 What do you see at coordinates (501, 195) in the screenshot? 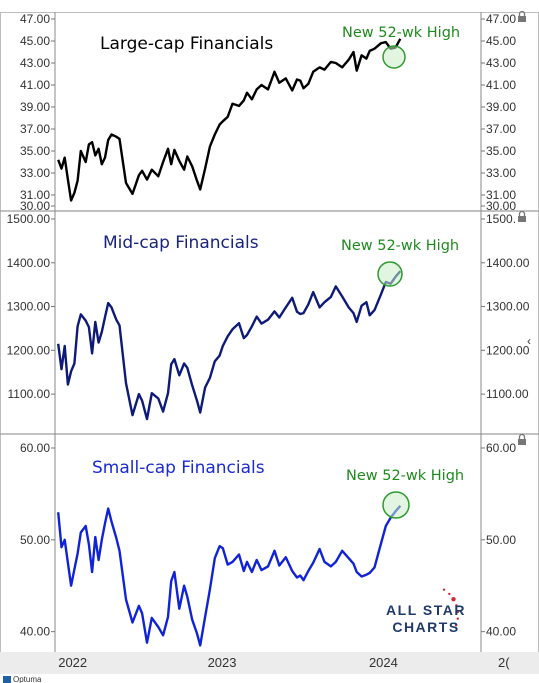
I see `y-tick-label-right: 31.00` at bounding box center [501, 195].